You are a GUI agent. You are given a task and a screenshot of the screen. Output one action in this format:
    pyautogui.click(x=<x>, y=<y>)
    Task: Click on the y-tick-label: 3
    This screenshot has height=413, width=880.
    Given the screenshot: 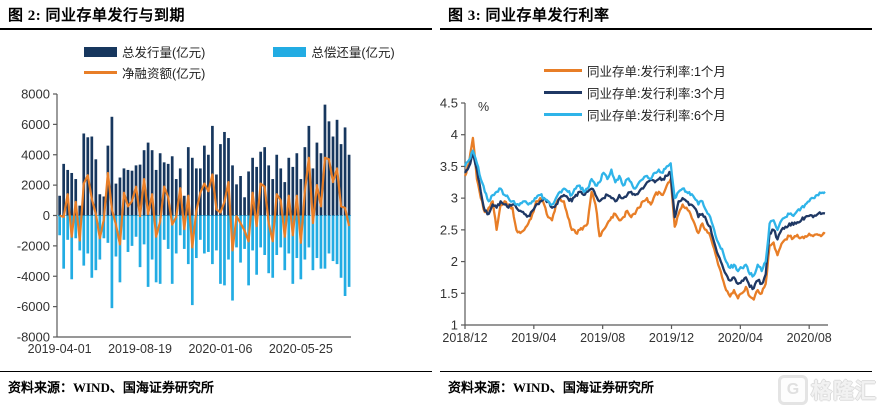 What is the action you would take?
    pyautogui.click(x=454, y=198)
    